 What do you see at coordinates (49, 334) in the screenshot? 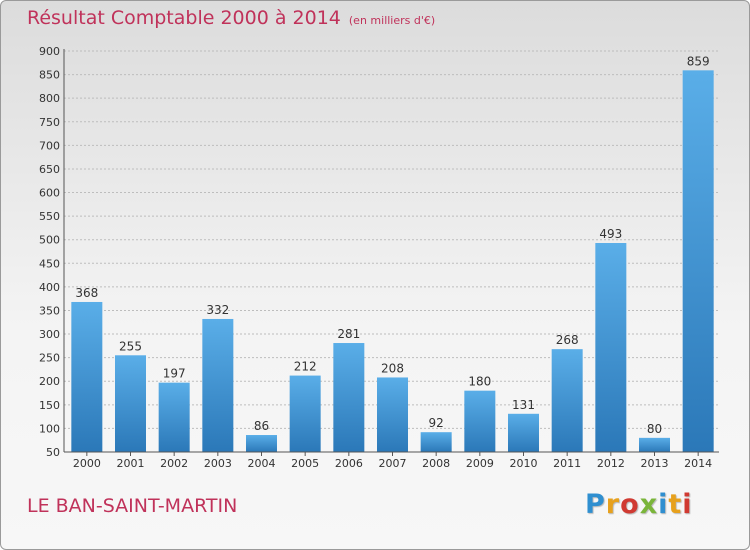
I see `y-tick-label: 300` at bounding box center [49, 334].